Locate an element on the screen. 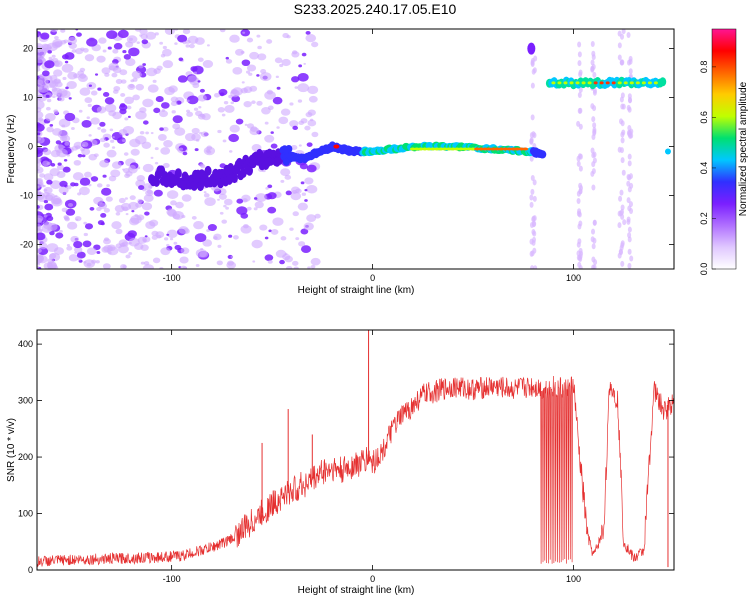  spectral-band-core is located at coordinates (589, 83).